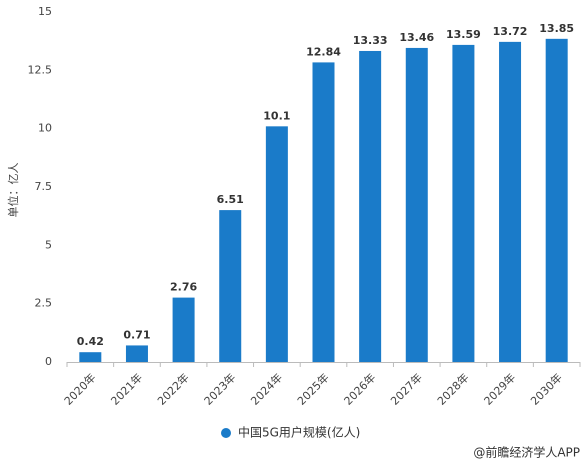 The width and height of the screenshot is (587, 467). Describe the element at coordinates (323, 51) in the screenshot. I see `value-label: 12.84` at that location.